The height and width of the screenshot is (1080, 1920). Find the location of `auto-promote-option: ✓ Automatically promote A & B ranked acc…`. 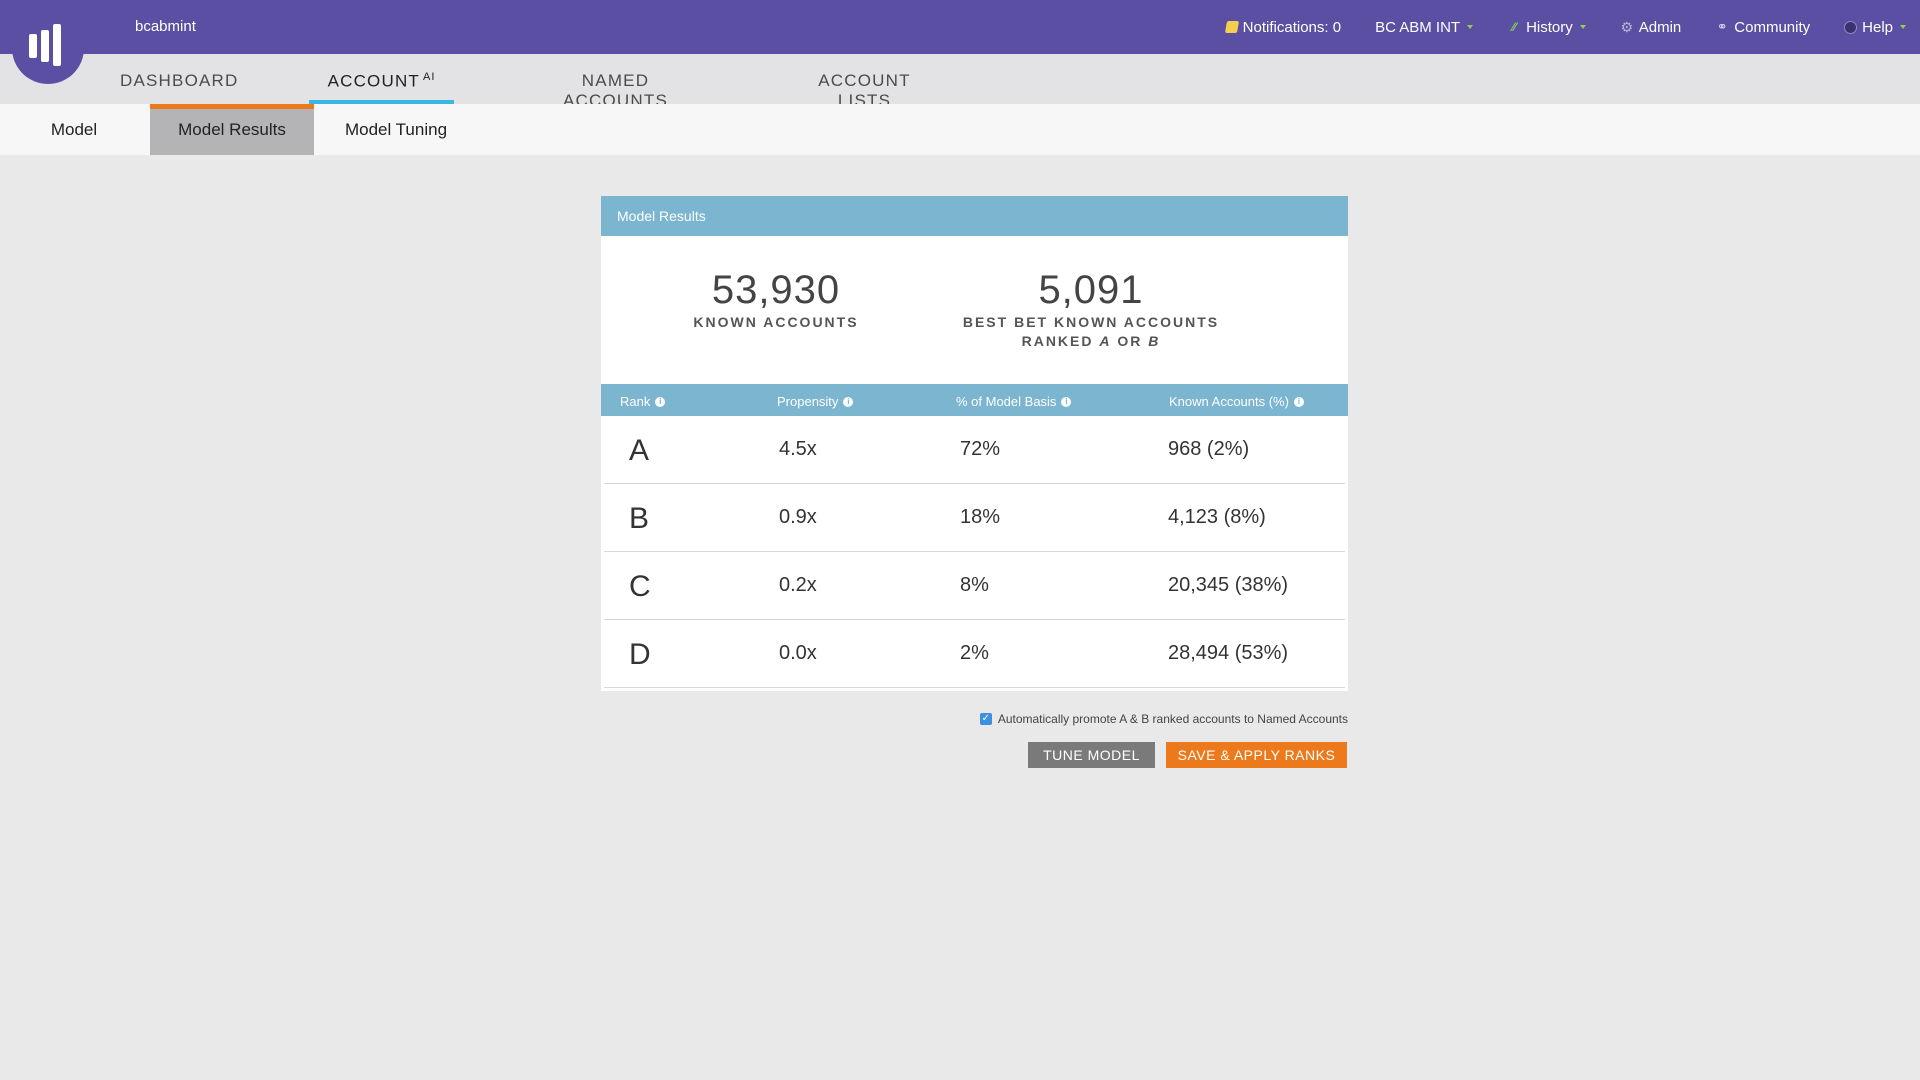

auto-promote-option: ✓ Automatically promote A & B ranked acc… is located at coordinates (1163, 719).